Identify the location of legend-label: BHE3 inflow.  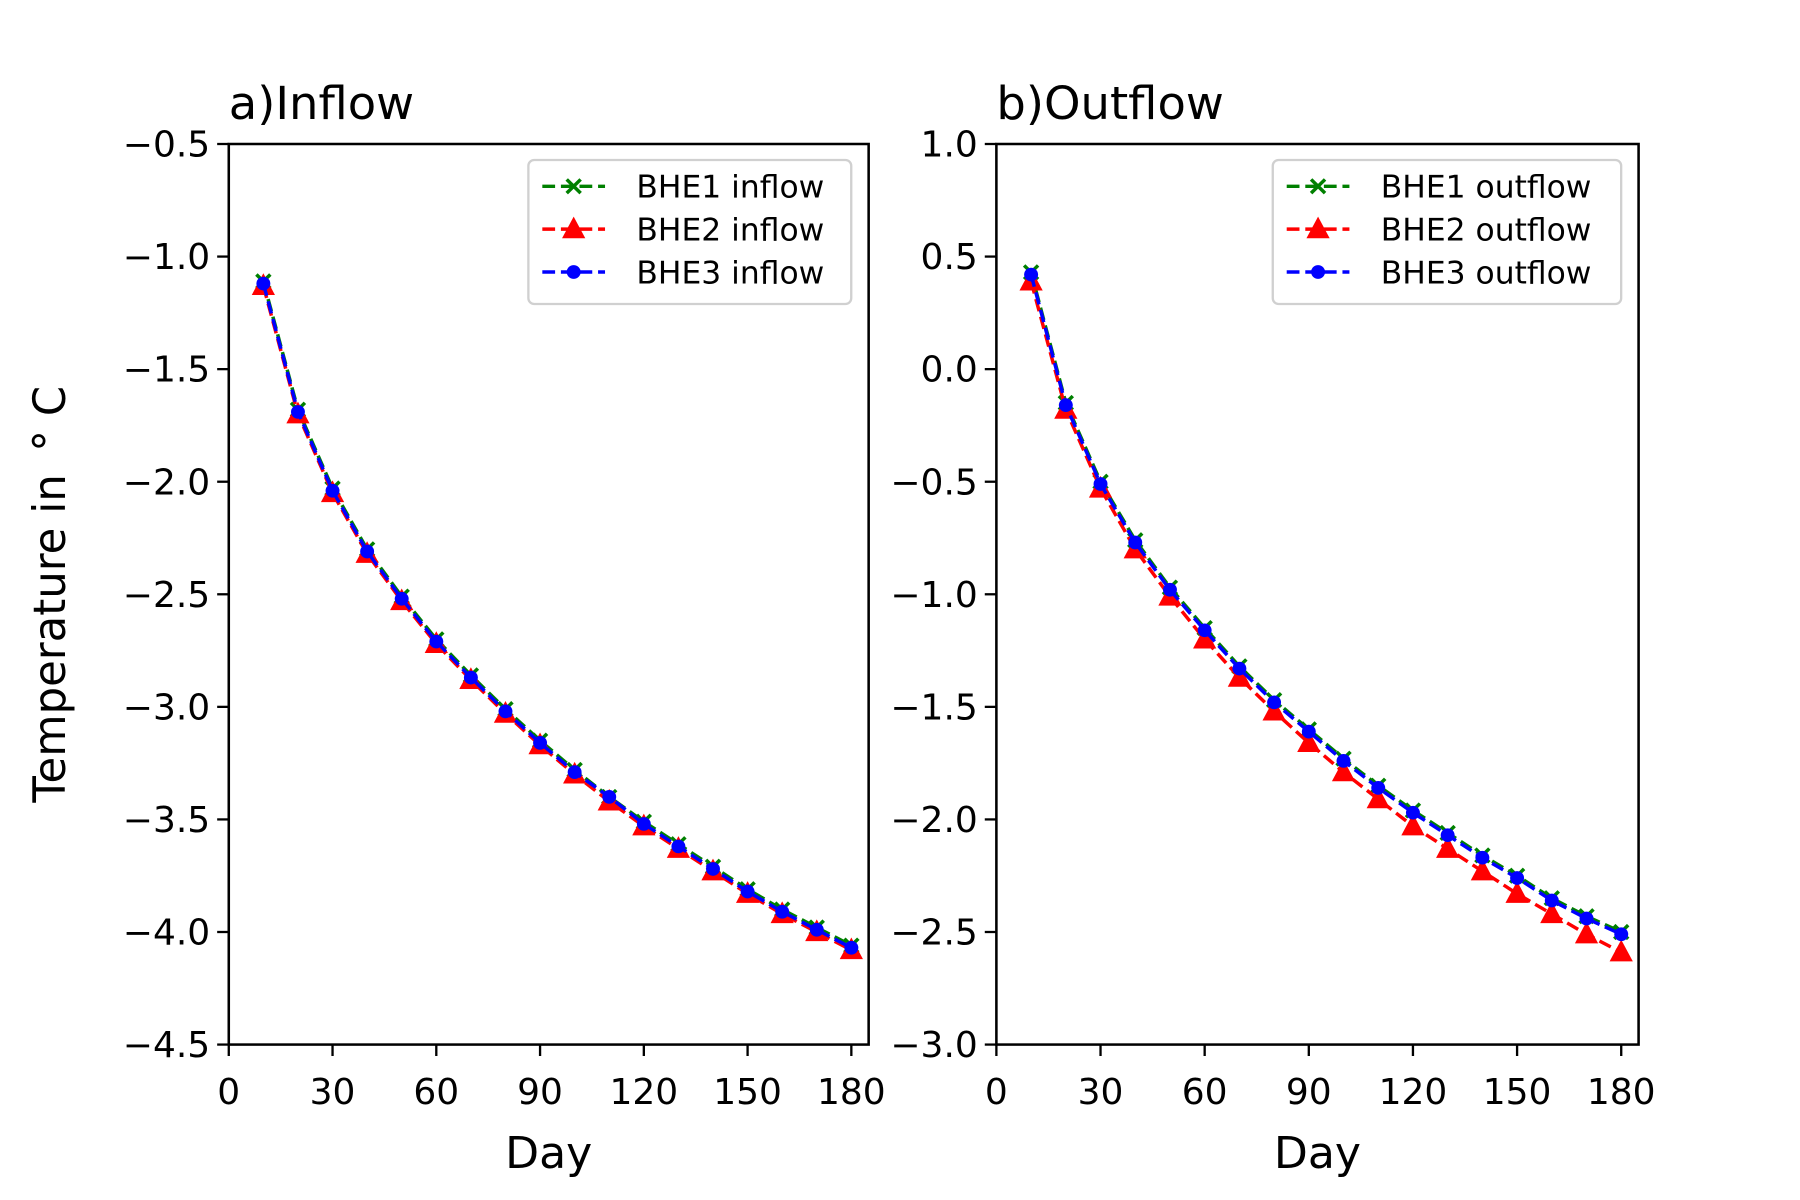
(730, 274).